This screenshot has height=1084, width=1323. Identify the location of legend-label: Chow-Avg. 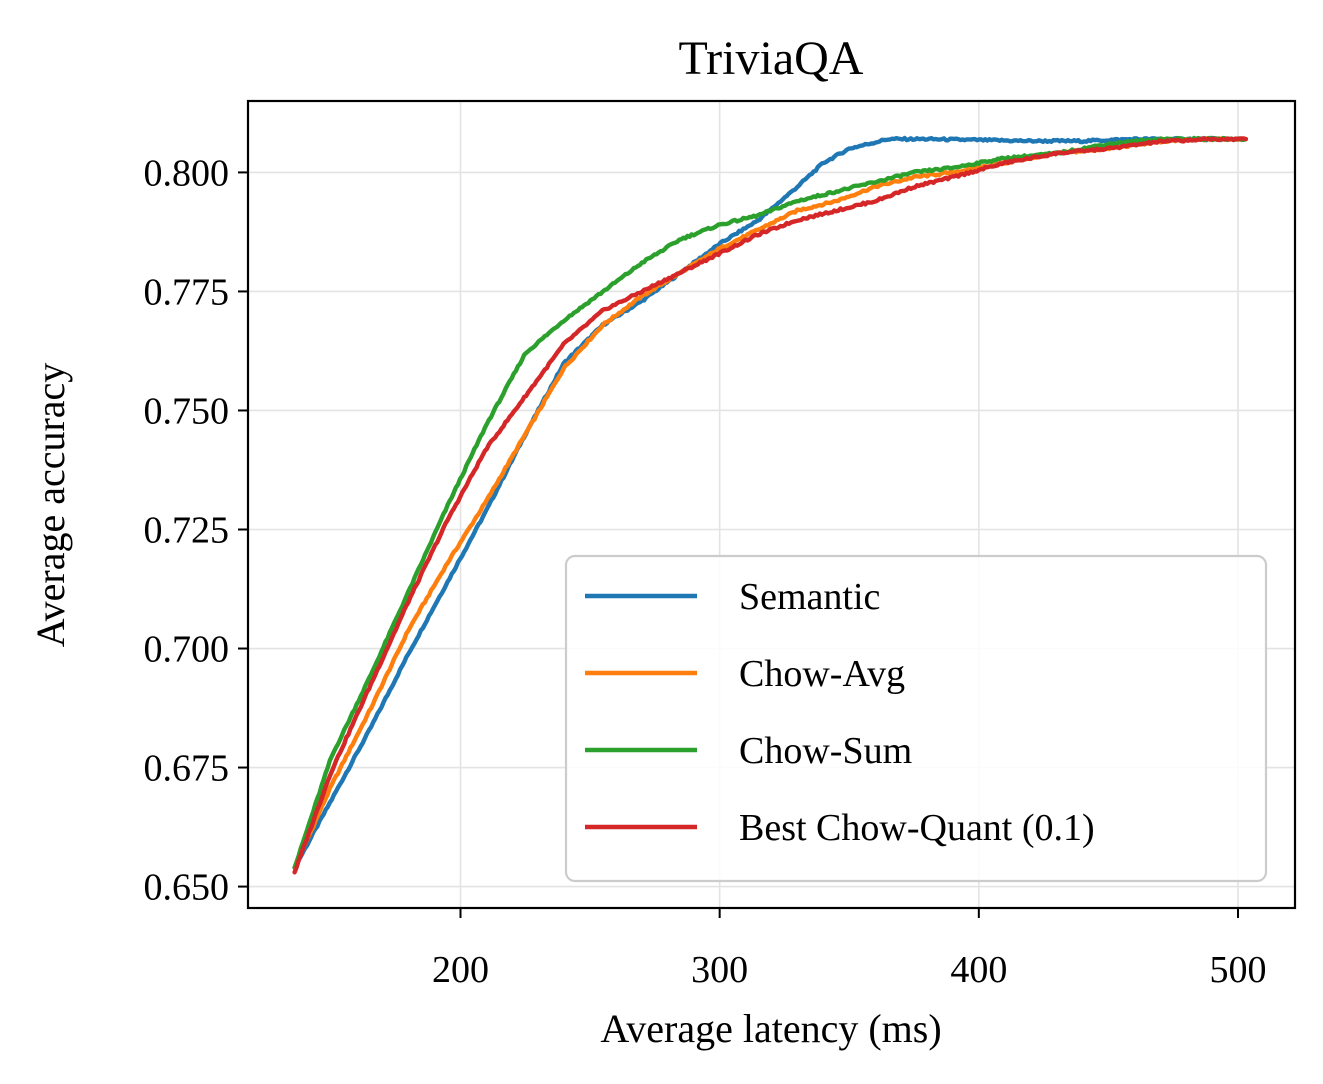
(822, 674).